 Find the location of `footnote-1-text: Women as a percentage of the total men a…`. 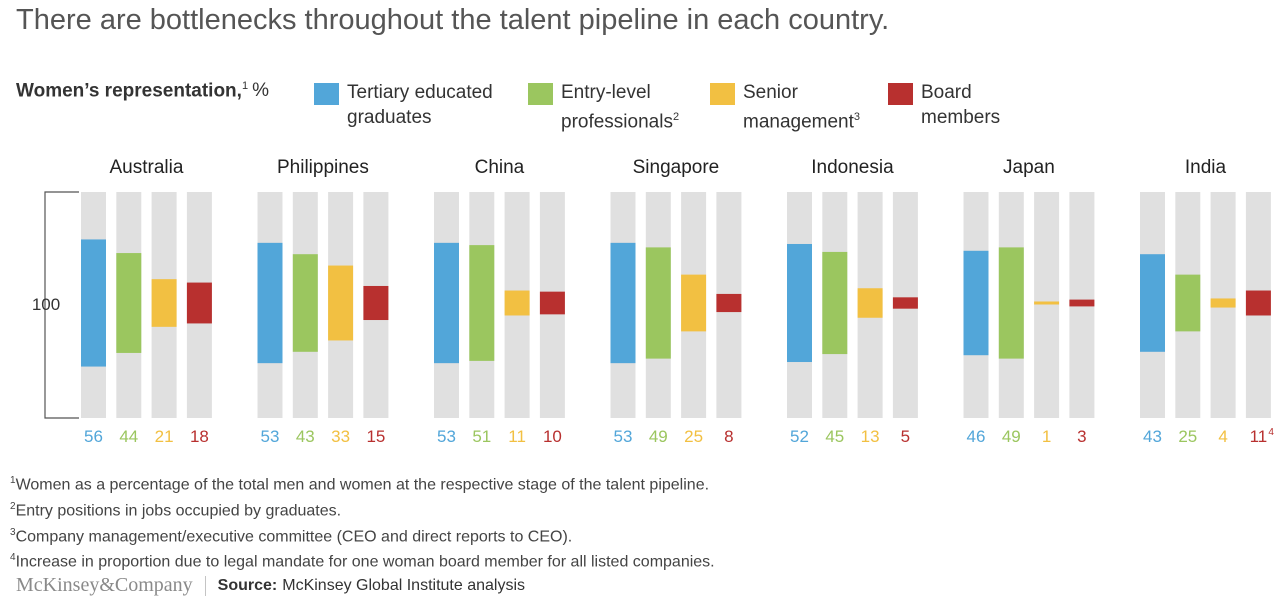

footnote-1-text: Women as a percentage of the total men a… is located at coordinates (362, 485).